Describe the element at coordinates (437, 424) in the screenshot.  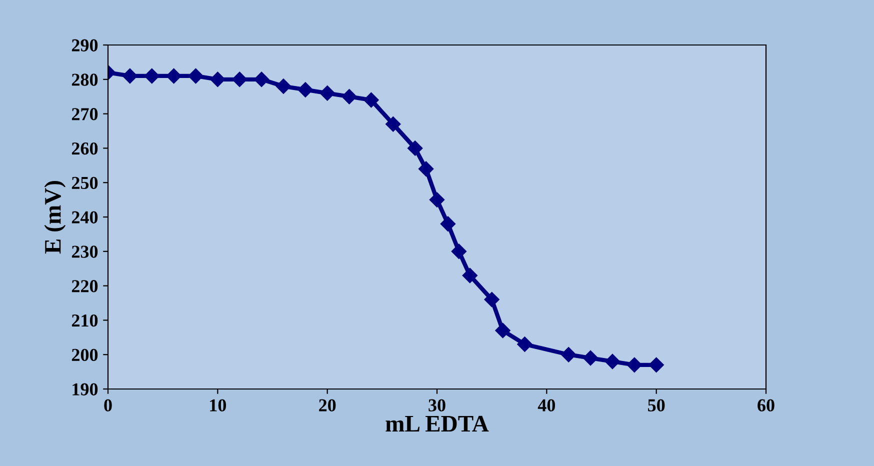
I see `x-axis-title: mL EDTA` at that location.